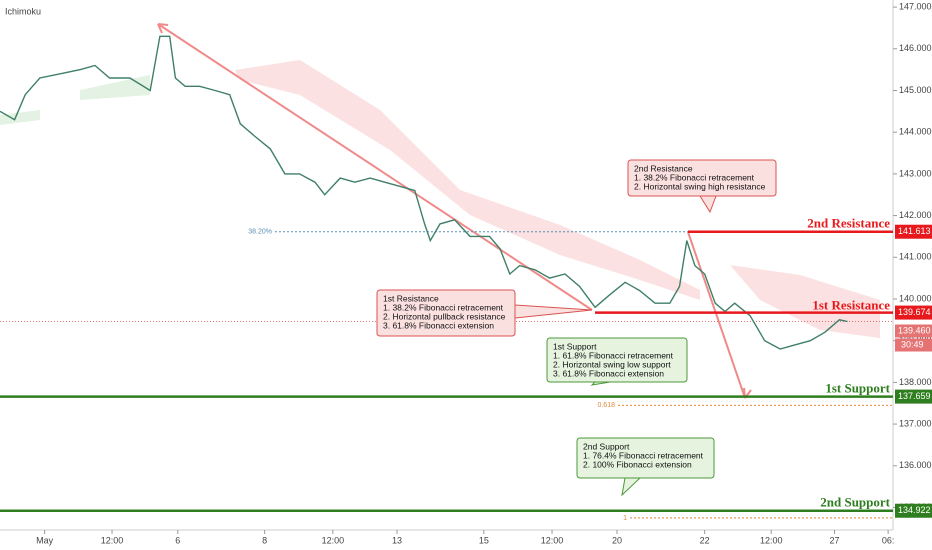 Image resolution: width=932 pixels, height=550 pixels. Describe the element at coordinates (613, 355) in the screenshot. I see `annotation-line: 1. 61.8% Fibonacci retracement` at that location.